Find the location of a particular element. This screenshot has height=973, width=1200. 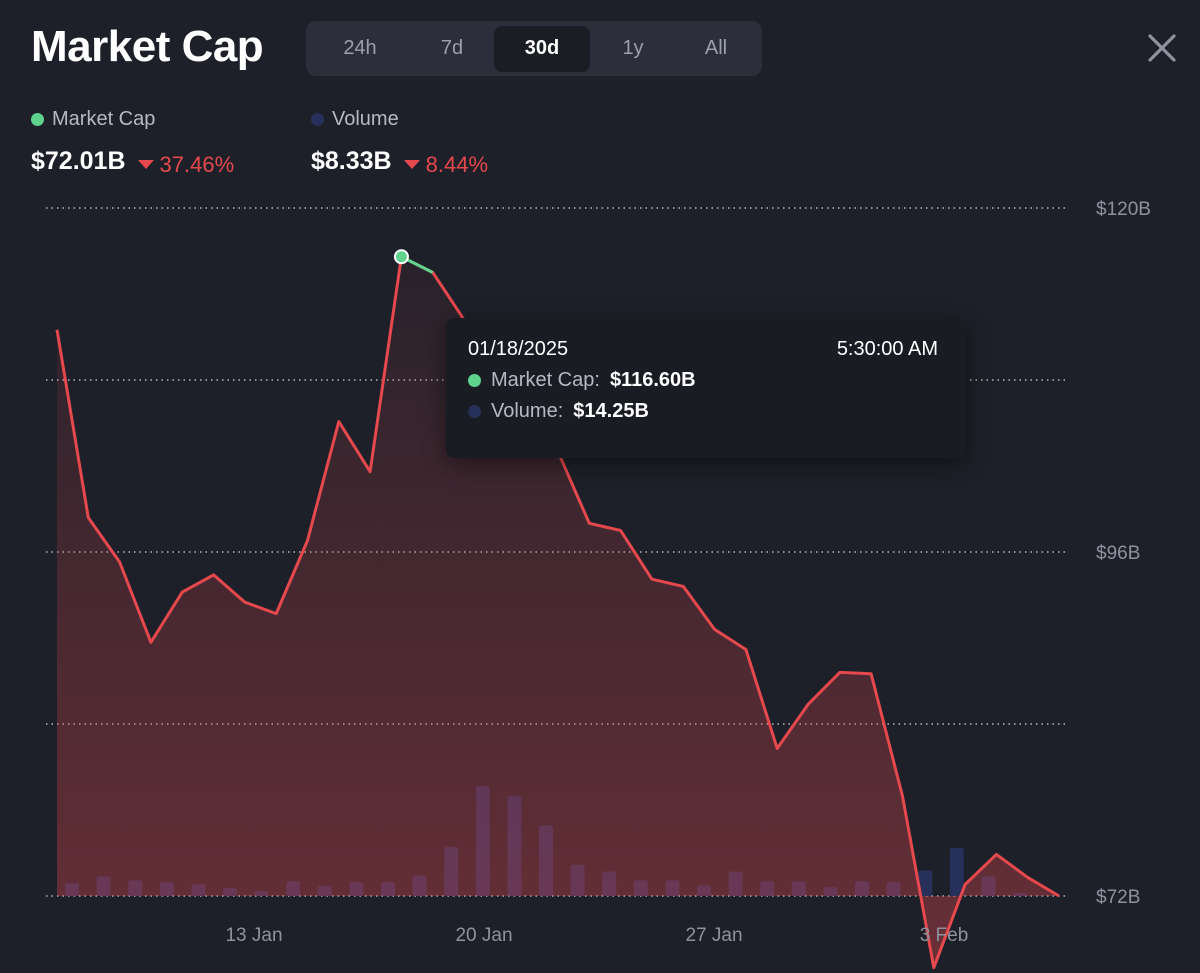

market-cap-legend: Market Cap $72.01B 37.46% is located at coordinates (132, 143).